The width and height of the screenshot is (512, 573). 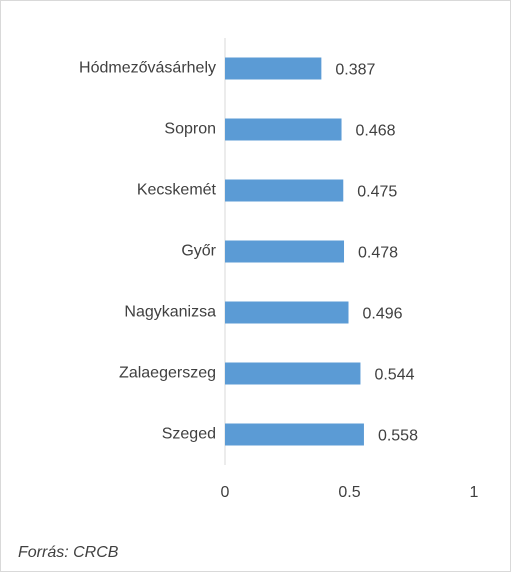 What do you see at coordinates (376, 131) in the screenshot?
I see `value-label: 0.468` at bounding box center [376, 131].